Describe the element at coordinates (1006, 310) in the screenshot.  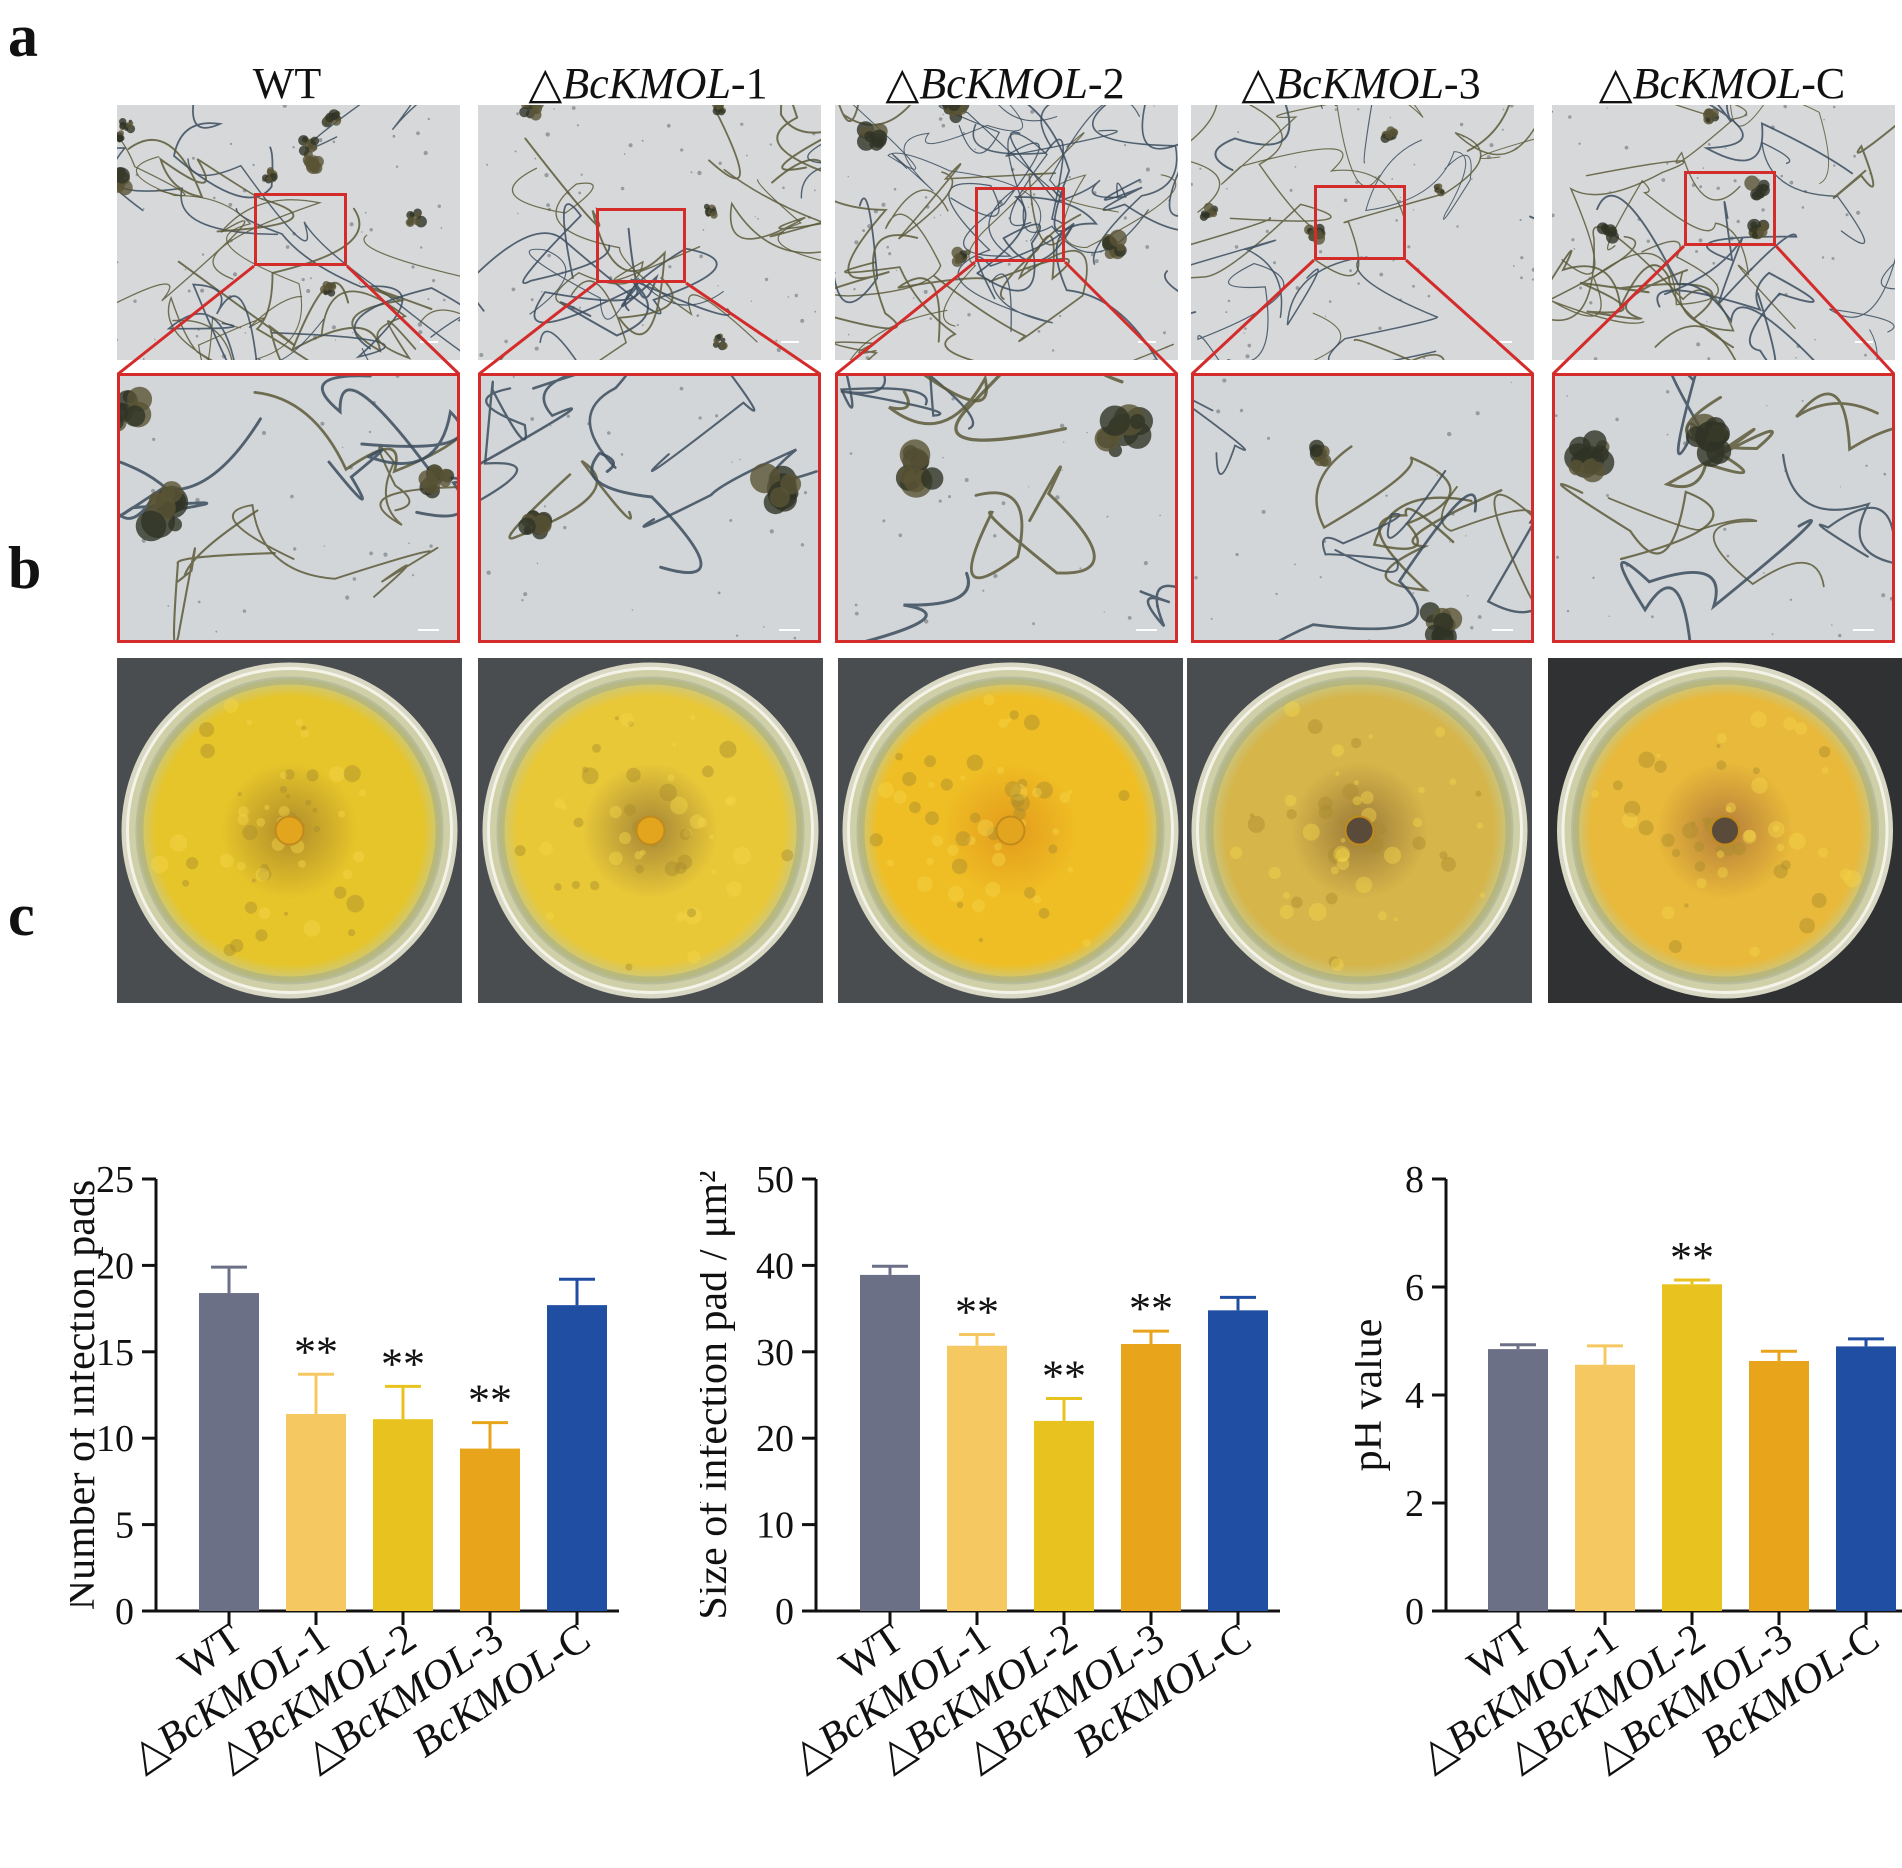
I see `zoom-connector-lines` at that location.